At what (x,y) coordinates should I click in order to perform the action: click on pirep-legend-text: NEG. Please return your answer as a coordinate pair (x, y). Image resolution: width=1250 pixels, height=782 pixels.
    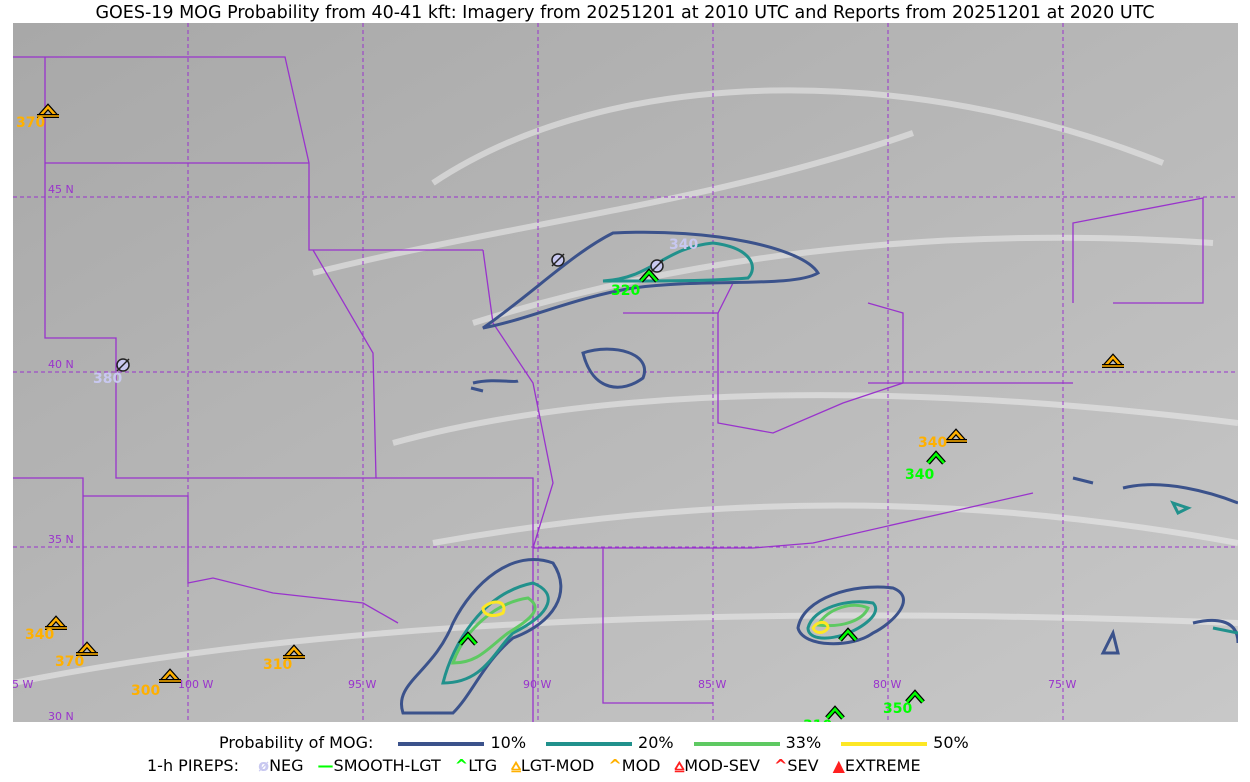
    Looking at the image, I should click on (286, 765).